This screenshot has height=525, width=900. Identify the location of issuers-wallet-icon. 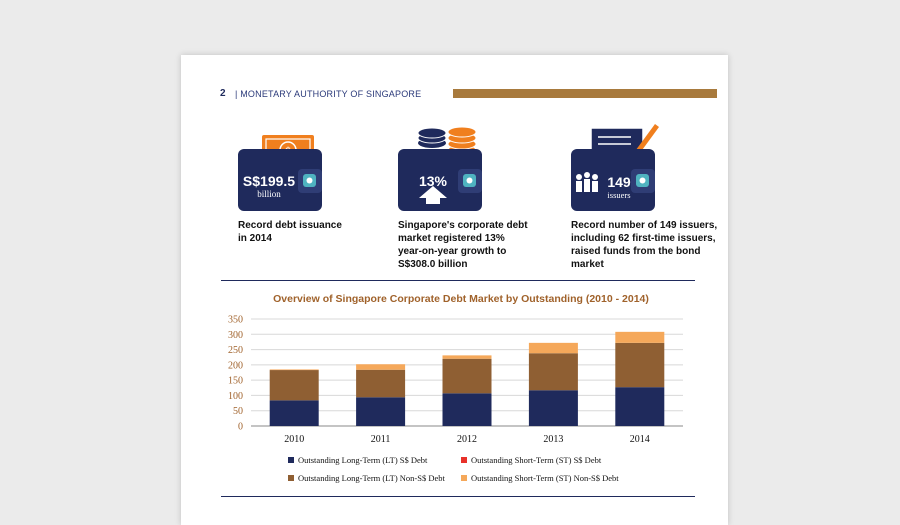
(615, 167).